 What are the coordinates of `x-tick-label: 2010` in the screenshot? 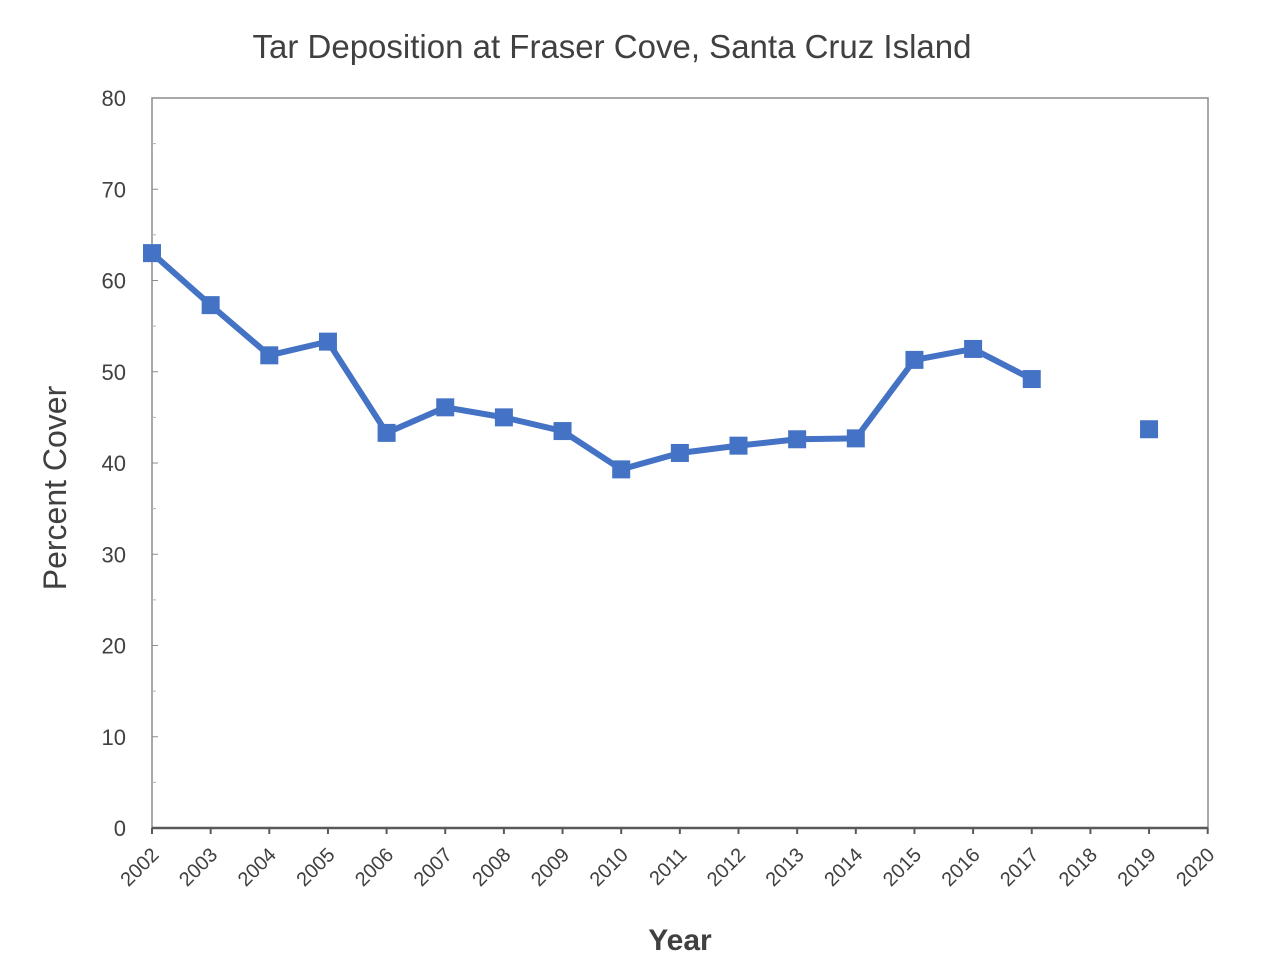 It's located at (609, 867).